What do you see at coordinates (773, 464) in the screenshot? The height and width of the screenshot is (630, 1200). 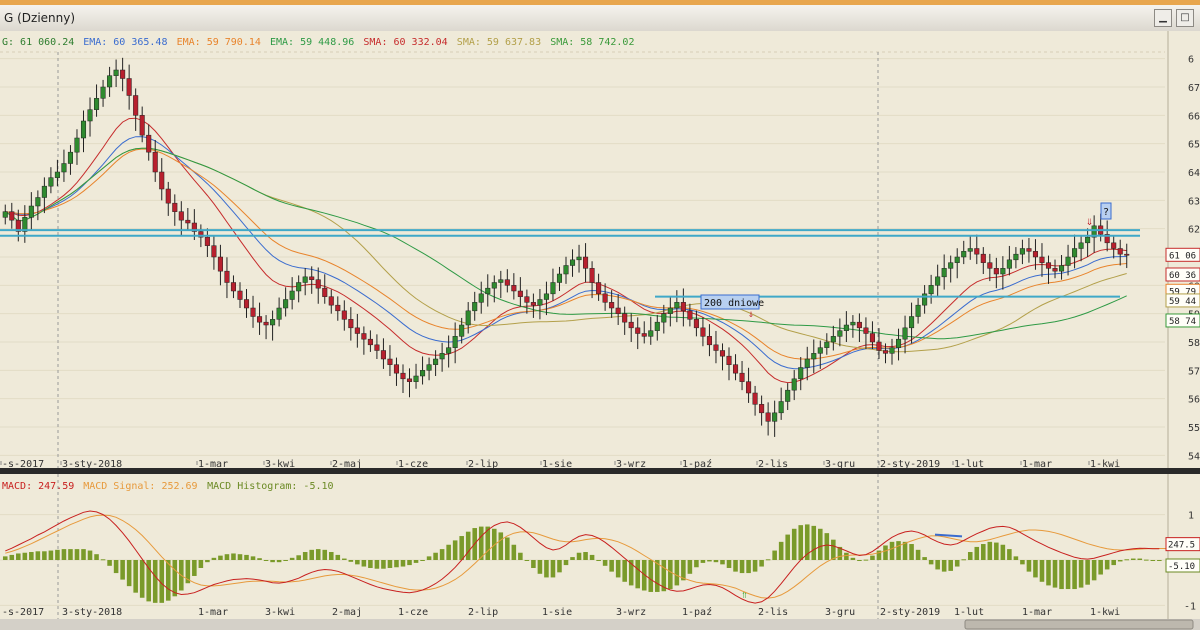 I see `price-x-tick-label: 2-lis` at bounding box center [773, 464].